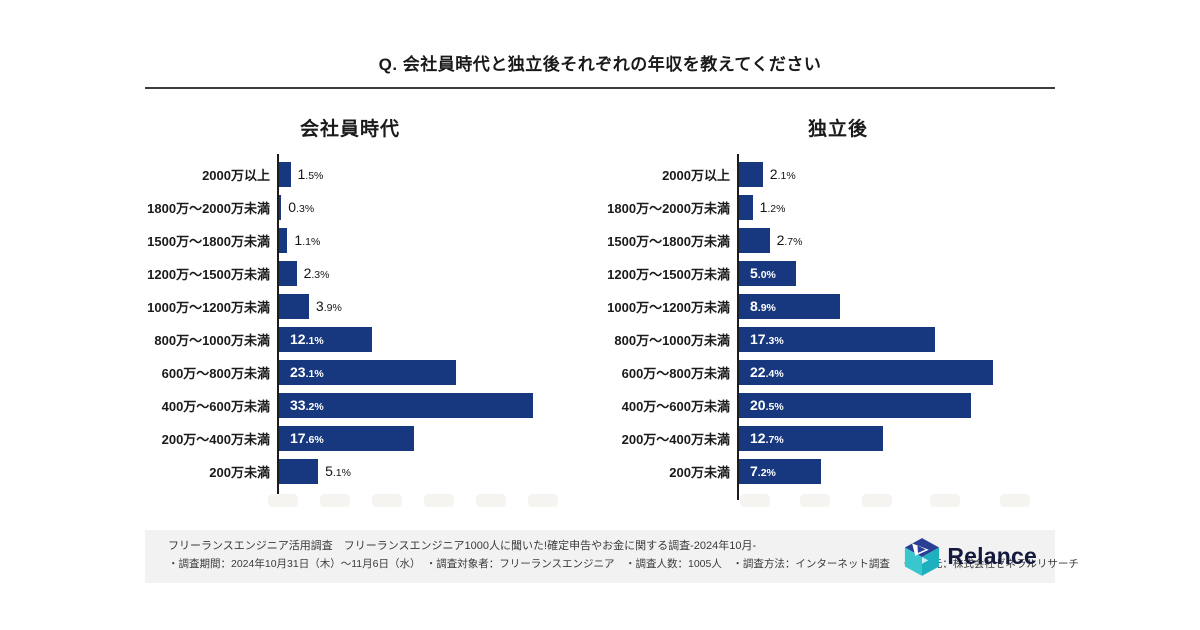  I want to click on value-label: 7.2%, so click(763, 470).